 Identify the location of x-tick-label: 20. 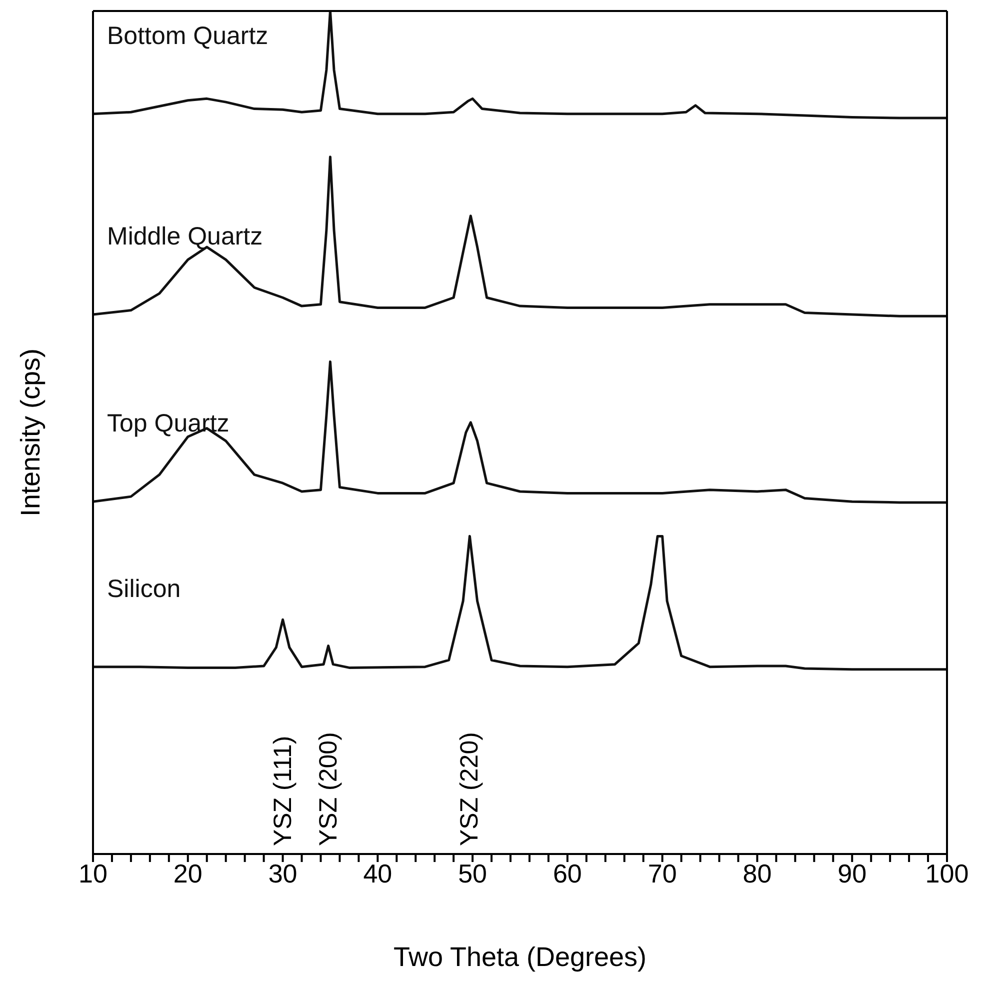
(187, 873).